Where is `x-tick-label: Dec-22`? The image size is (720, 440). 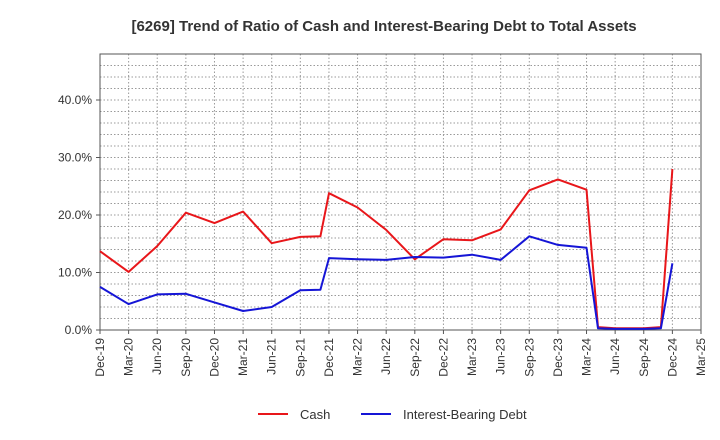
x-tick-label: Dec-22 is located at coordinates (443, 357).